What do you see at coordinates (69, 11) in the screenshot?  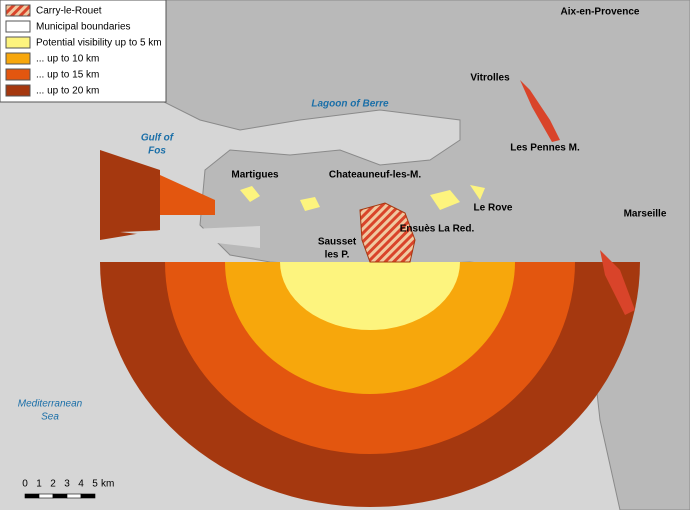 I see `legend-label: Carry-le-Rouet` at bounding box center [69, 11].